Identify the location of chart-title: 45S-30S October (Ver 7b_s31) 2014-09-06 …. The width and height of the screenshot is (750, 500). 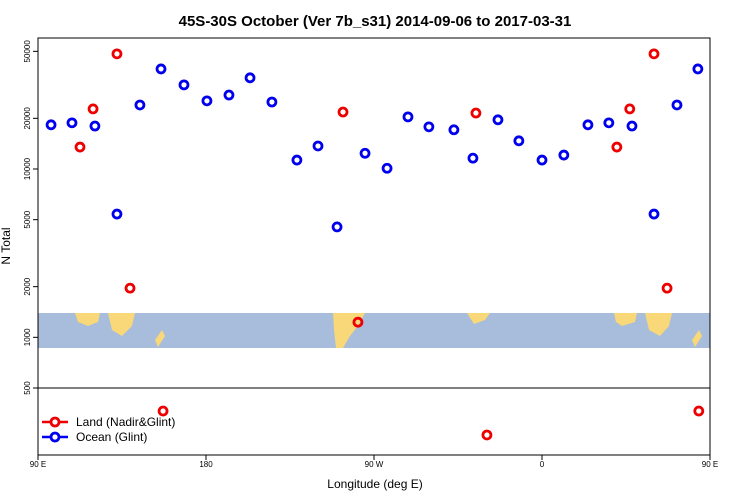
(375, 21).